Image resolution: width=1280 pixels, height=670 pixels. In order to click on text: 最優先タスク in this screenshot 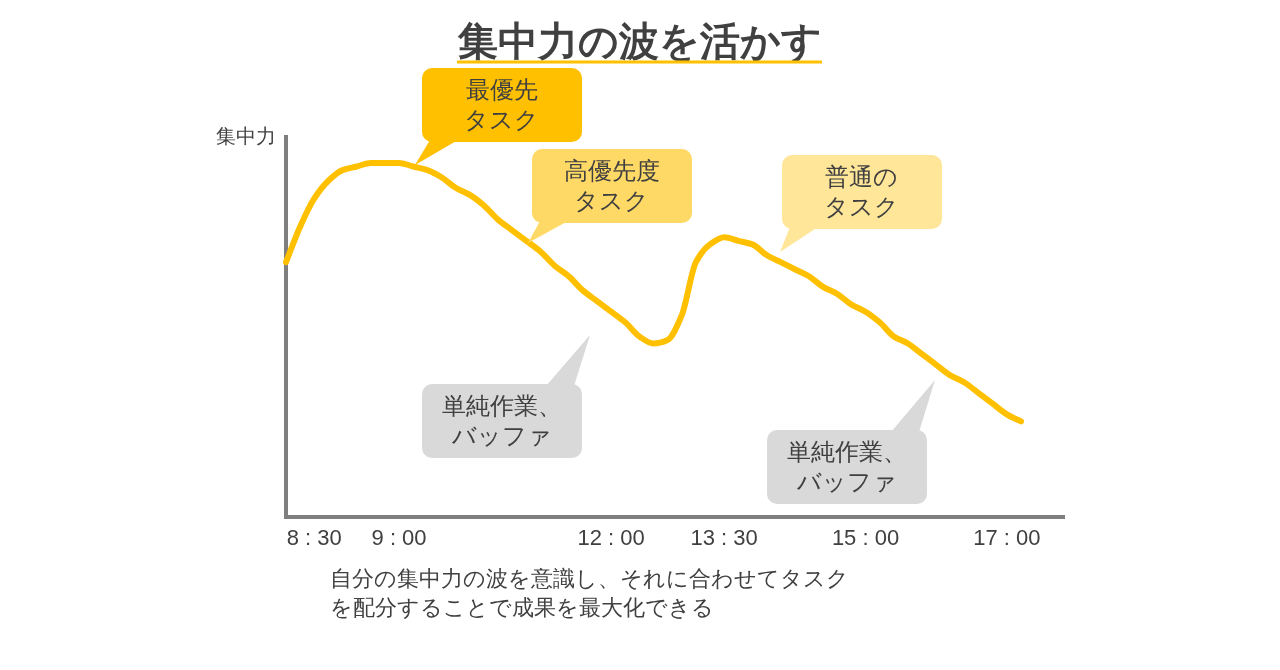, I will do `click(502, 105)`.